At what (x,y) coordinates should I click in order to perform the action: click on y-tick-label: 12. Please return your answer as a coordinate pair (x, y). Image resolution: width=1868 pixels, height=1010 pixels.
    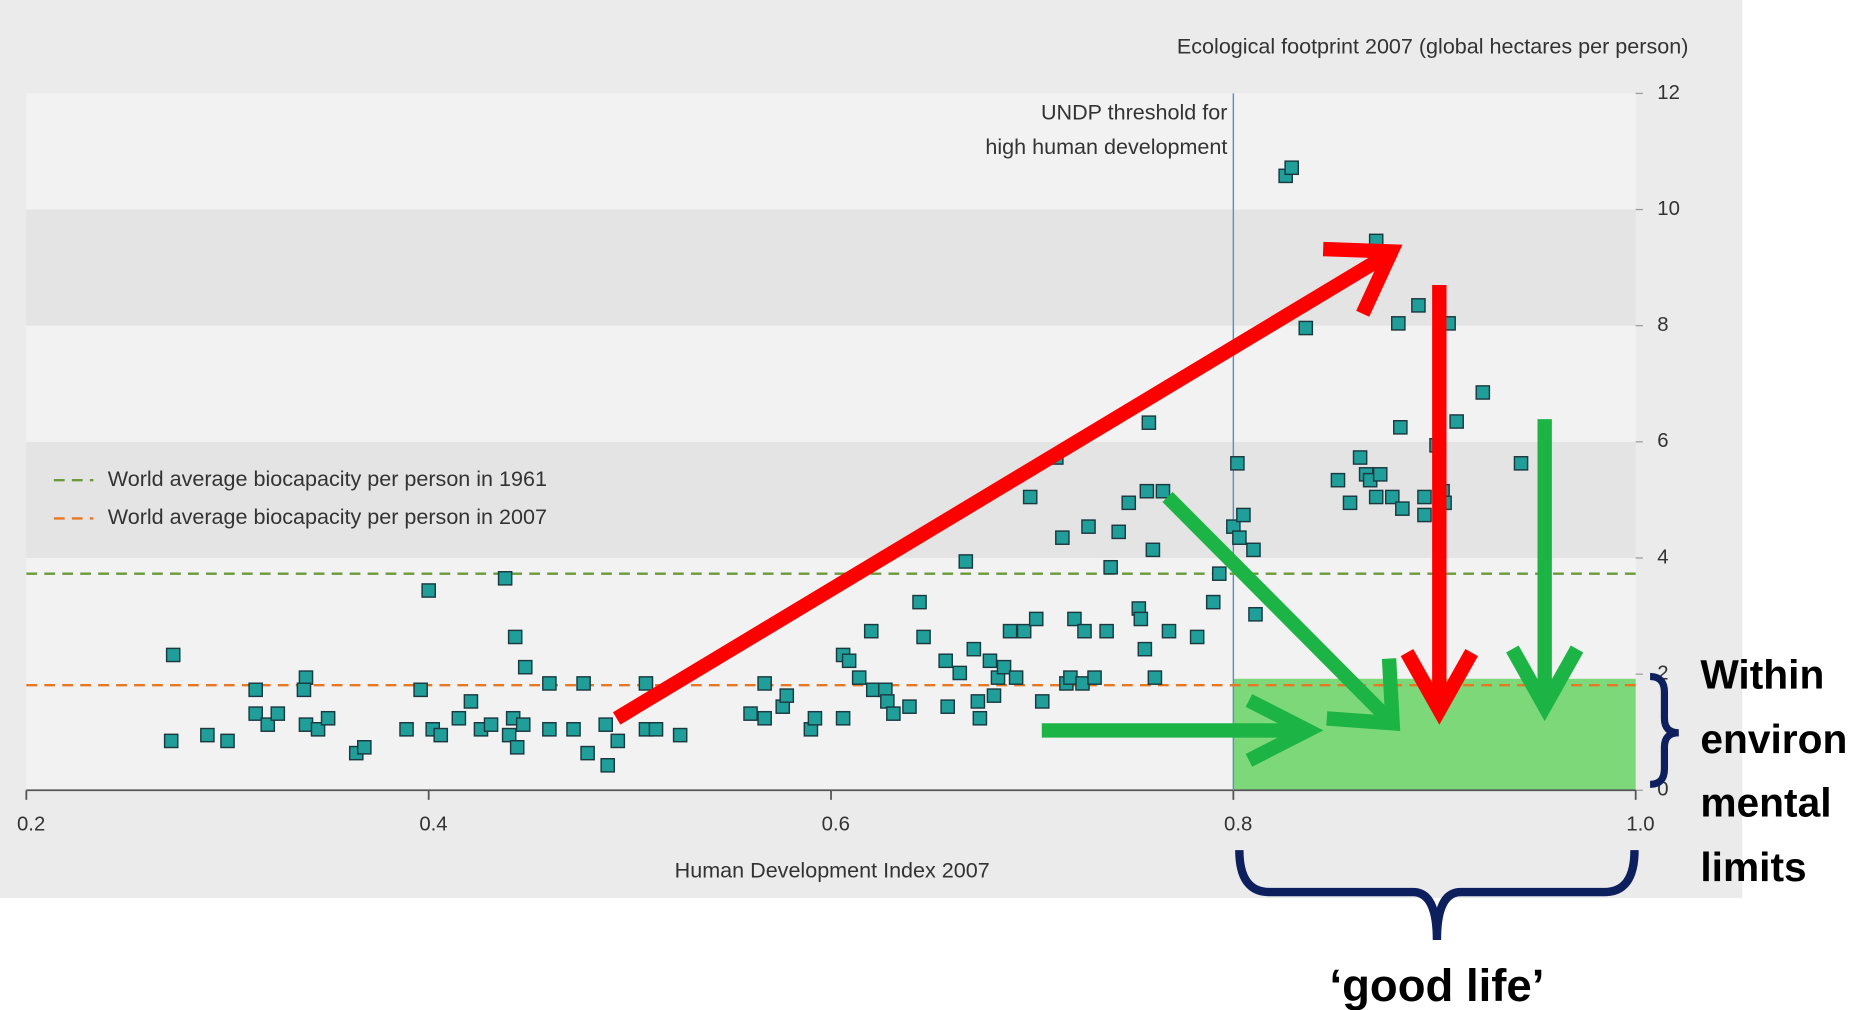
    Looking at the image, I should click on (1668, 93).